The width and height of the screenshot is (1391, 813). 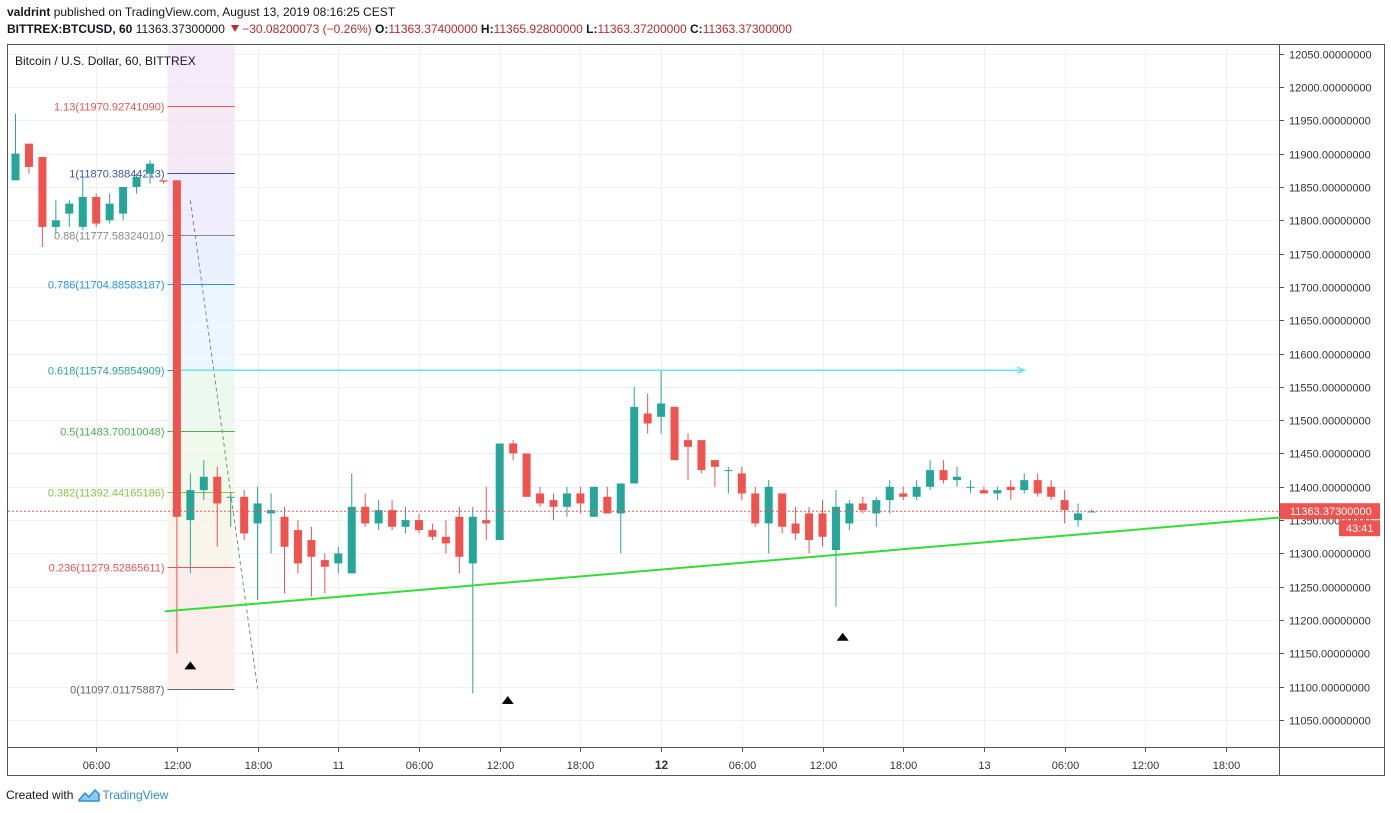 What do you see at coordinates (642, 29) in the screenshot?
I see `low-value: 11363.37200000` at bounding box center [642, 29].